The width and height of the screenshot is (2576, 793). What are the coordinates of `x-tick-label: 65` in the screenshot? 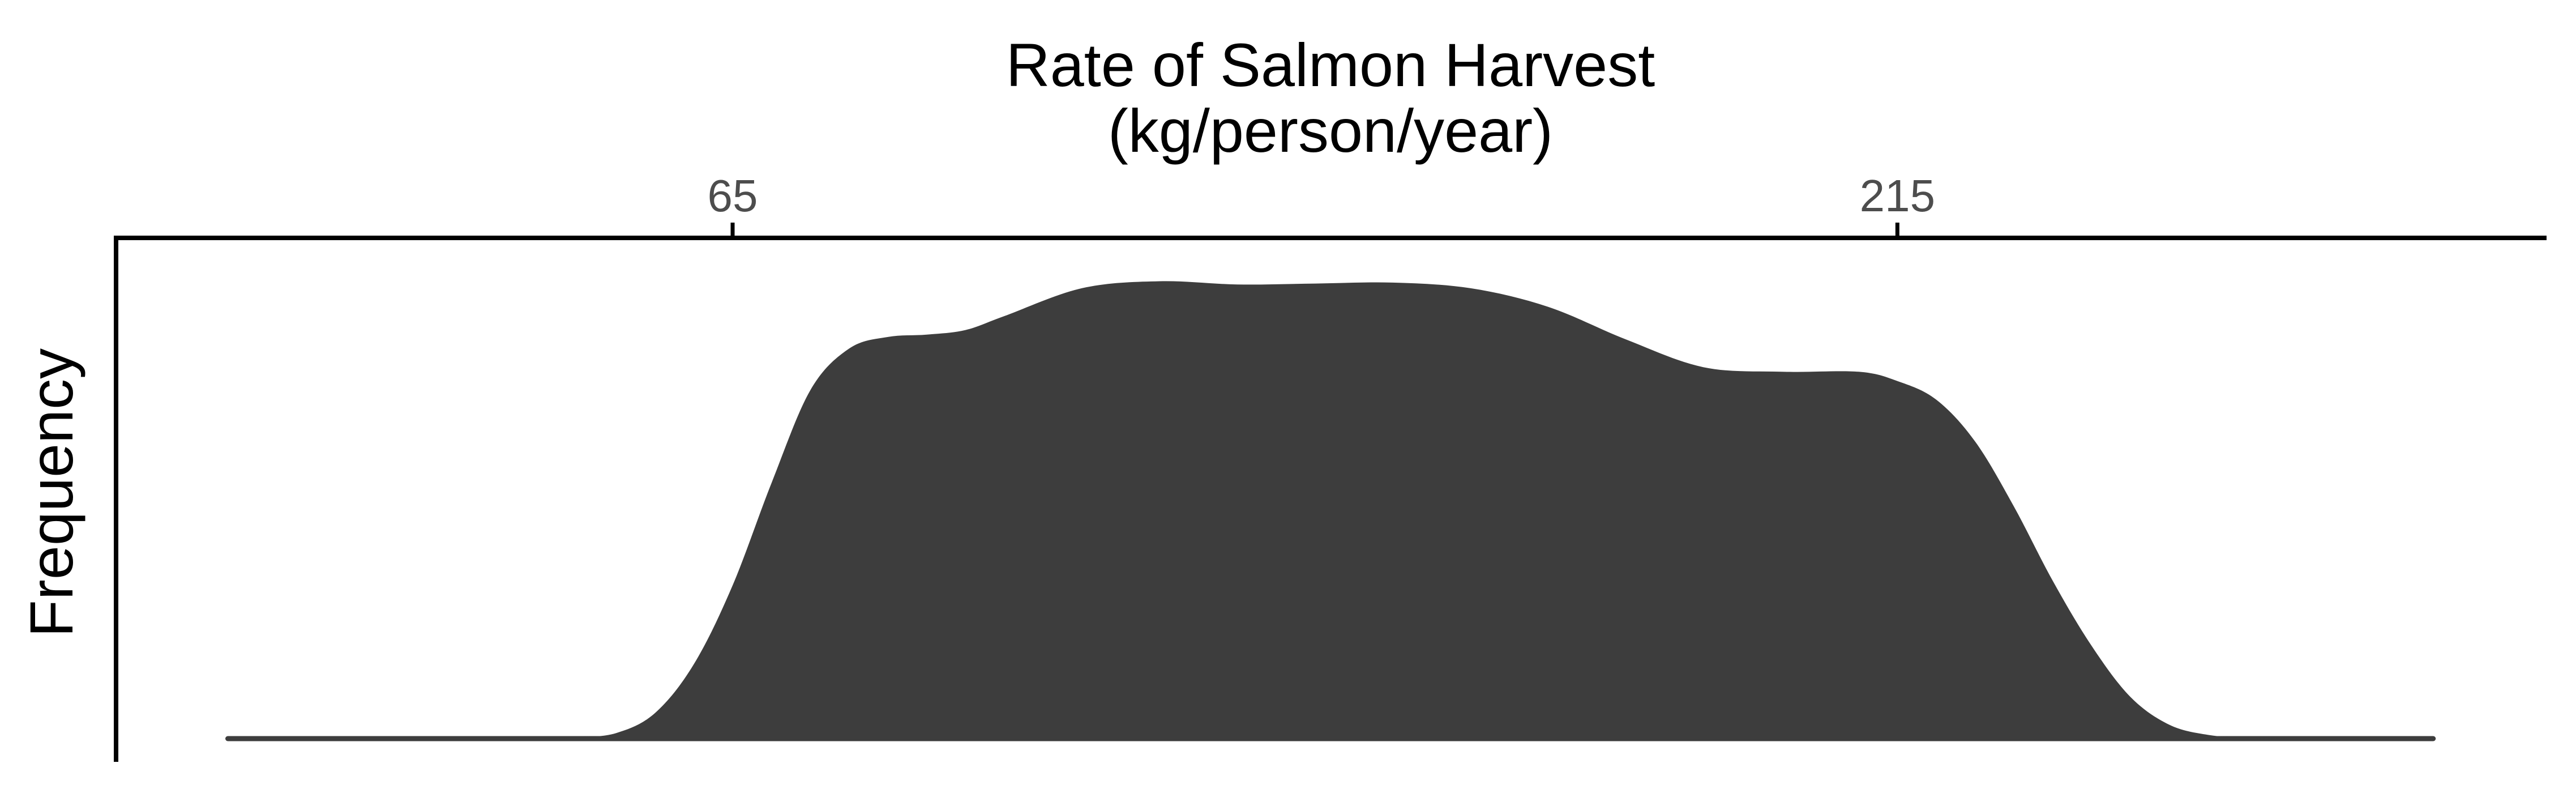 It's located at (733, 195).